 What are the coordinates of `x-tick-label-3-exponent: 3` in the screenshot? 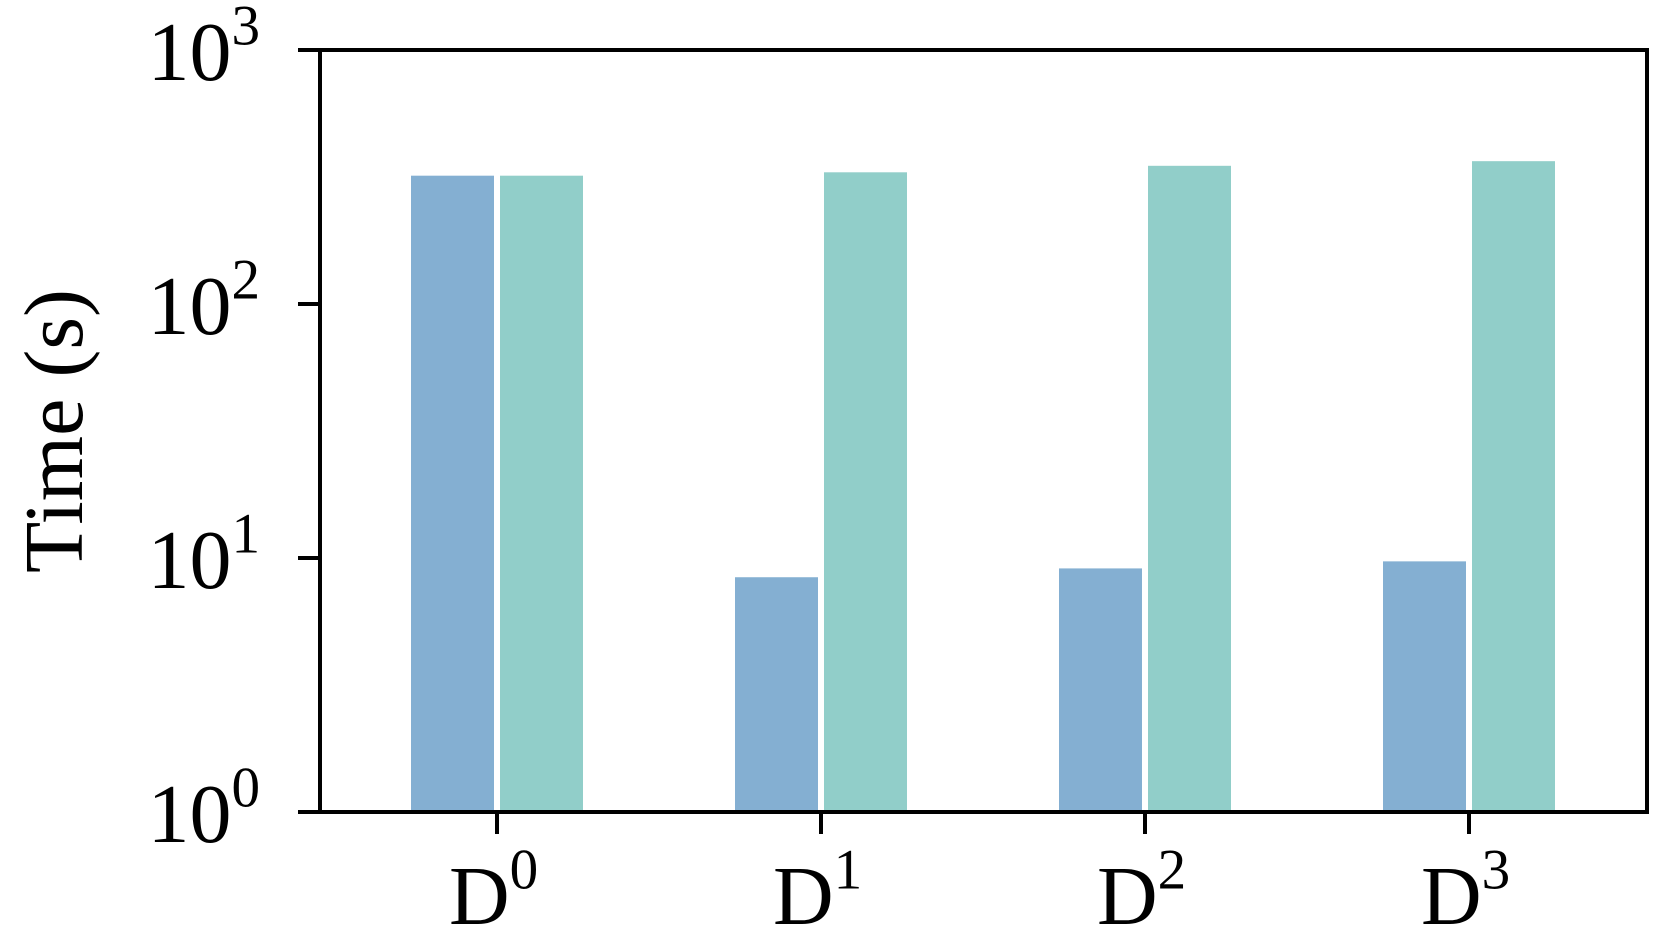 It's located at (1496, 870).